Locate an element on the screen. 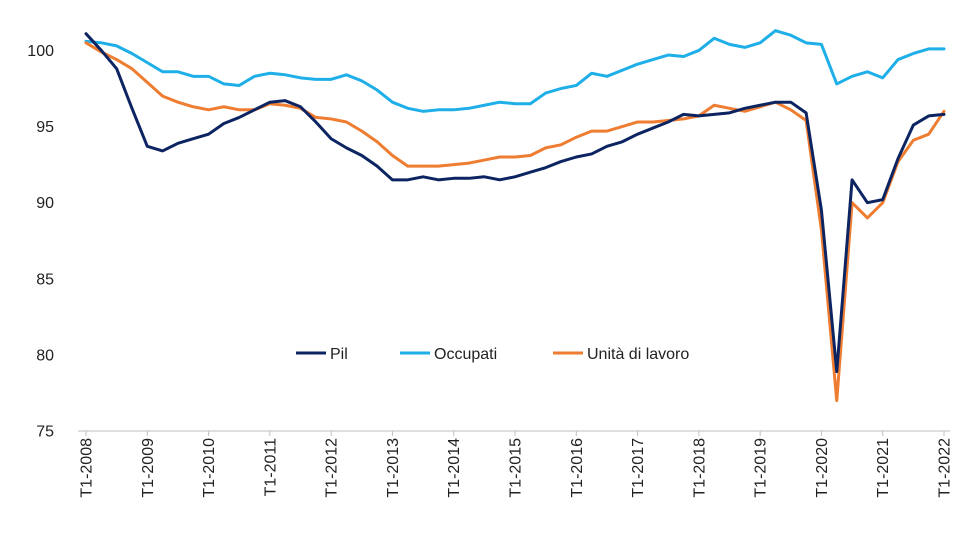  y-tick-label: 100 is located at coordinates (40, 51).